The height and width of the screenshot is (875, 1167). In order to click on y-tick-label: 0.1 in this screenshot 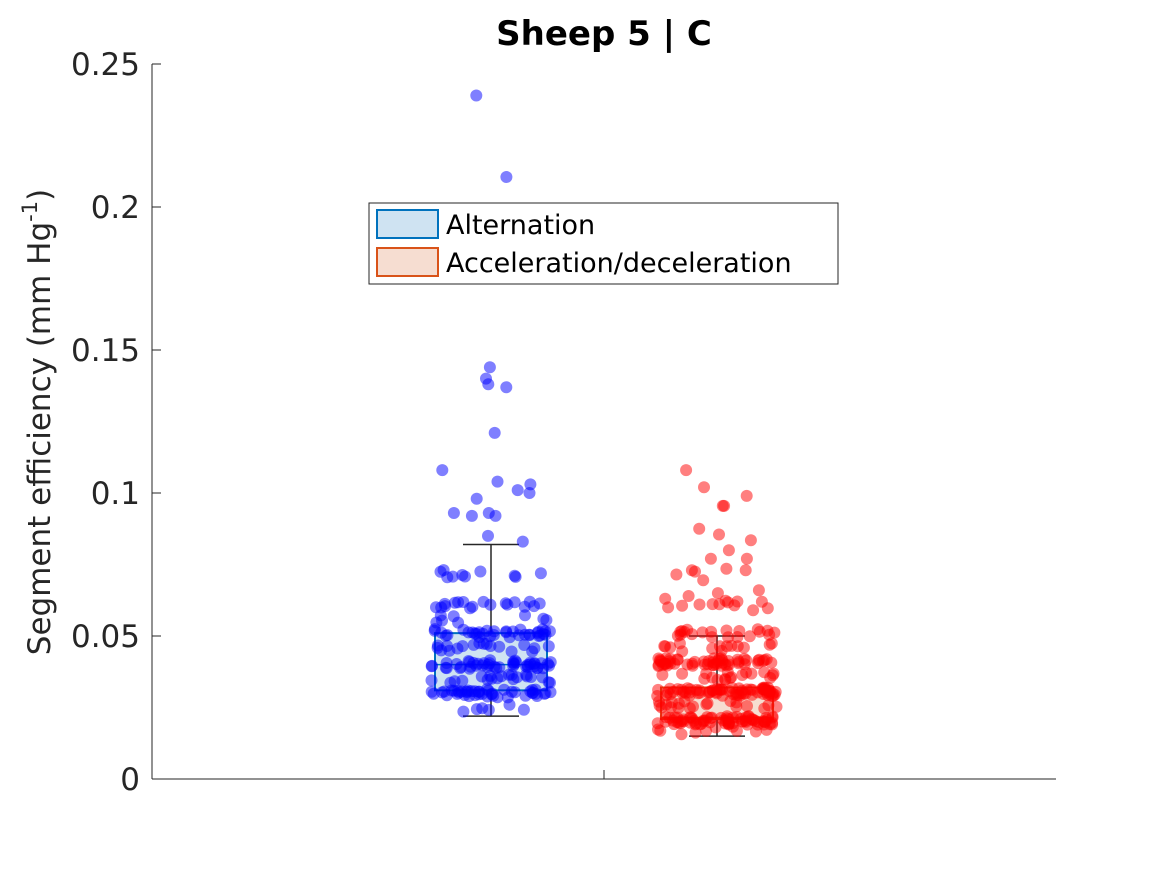, I will do `click(115, 494)`.